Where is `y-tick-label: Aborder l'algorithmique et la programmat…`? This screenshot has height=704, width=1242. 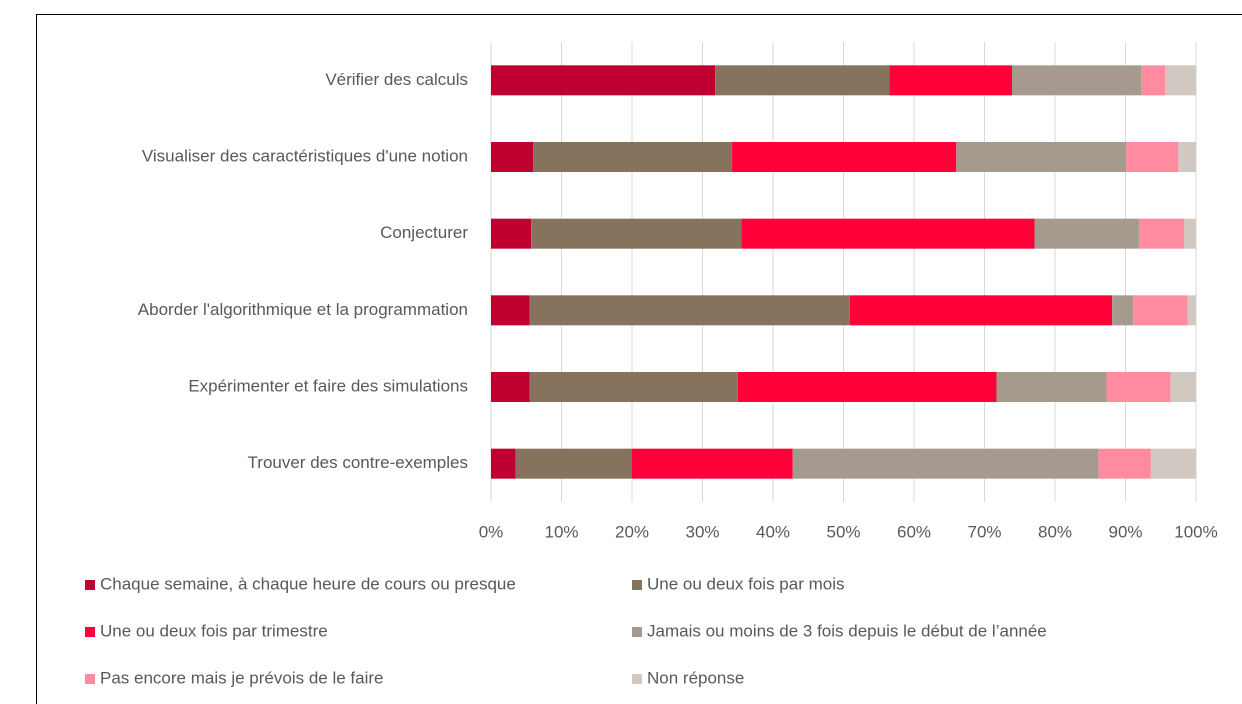
y-tick-label: Aborder l'algorithmique et la programmat… is located at coordinates (303, 309).